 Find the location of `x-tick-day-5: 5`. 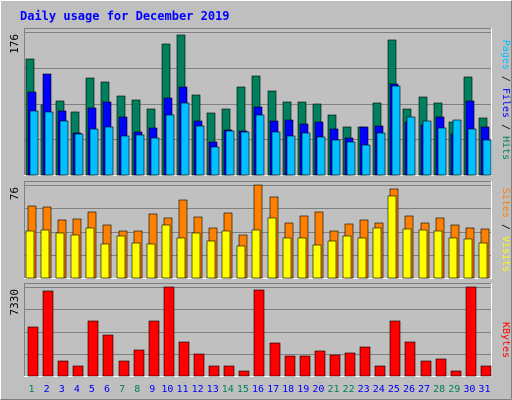

x-tick-day-5: 5 is located at coordinates (92, 389).